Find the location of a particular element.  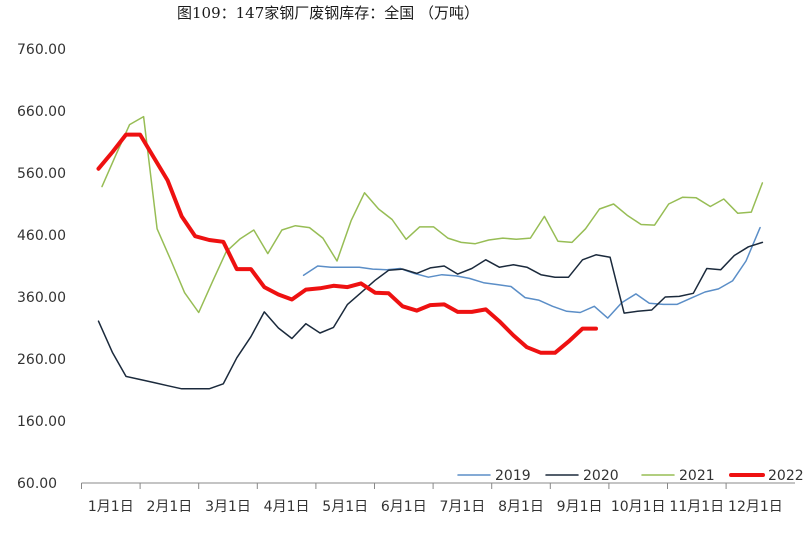

x-tick-label: 12月1日 is located at coordinates (755, 507).